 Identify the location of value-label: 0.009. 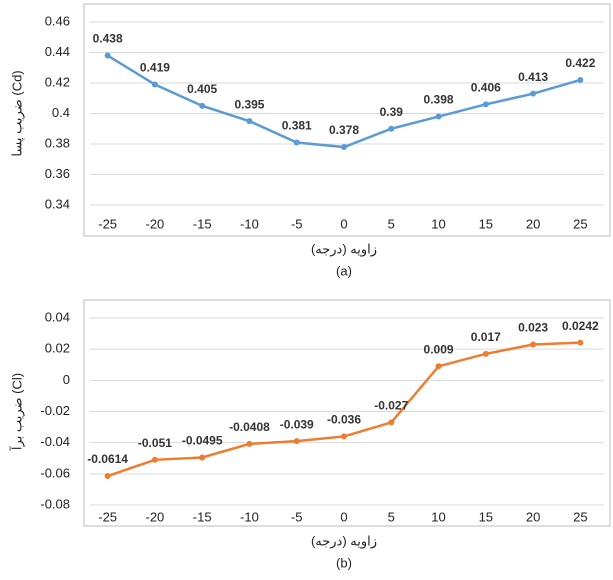
(439, 349).